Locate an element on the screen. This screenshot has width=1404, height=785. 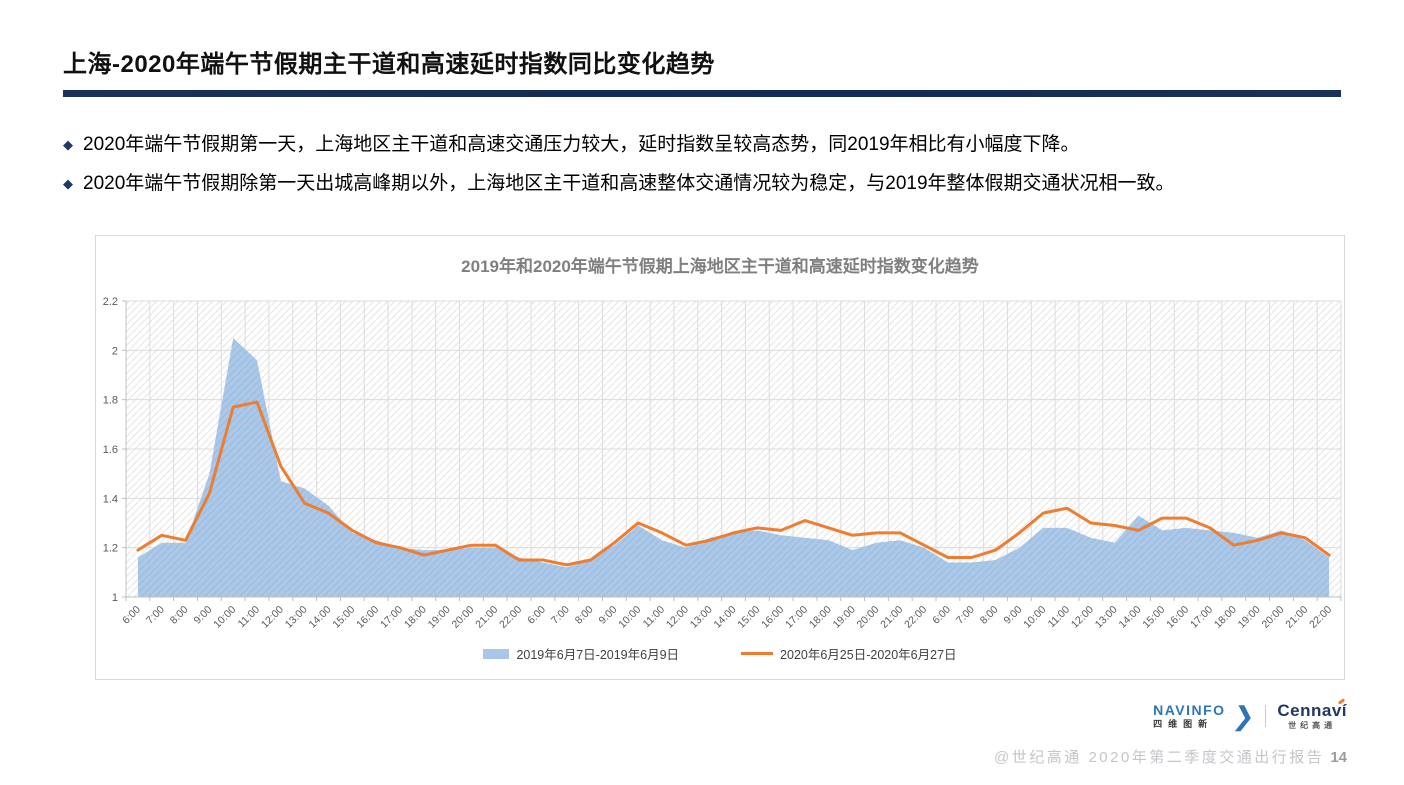
footer-credit: @世纪高通 2020年第二季度交通出行报告 14 is located at coordinates (1170, 756).